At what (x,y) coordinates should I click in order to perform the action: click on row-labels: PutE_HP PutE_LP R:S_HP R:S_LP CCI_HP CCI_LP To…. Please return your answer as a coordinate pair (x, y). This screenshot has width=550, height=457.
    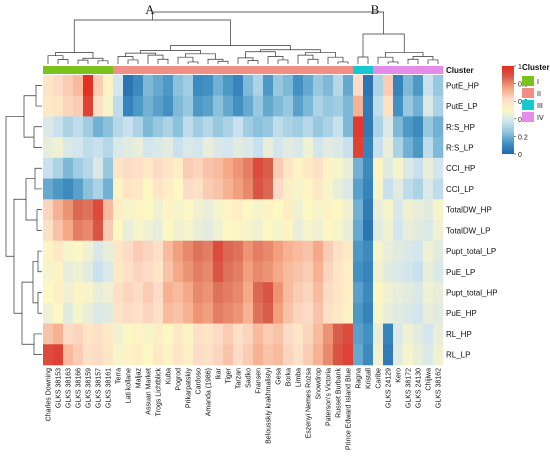
    Looking at the image, I should click on (472, 220).